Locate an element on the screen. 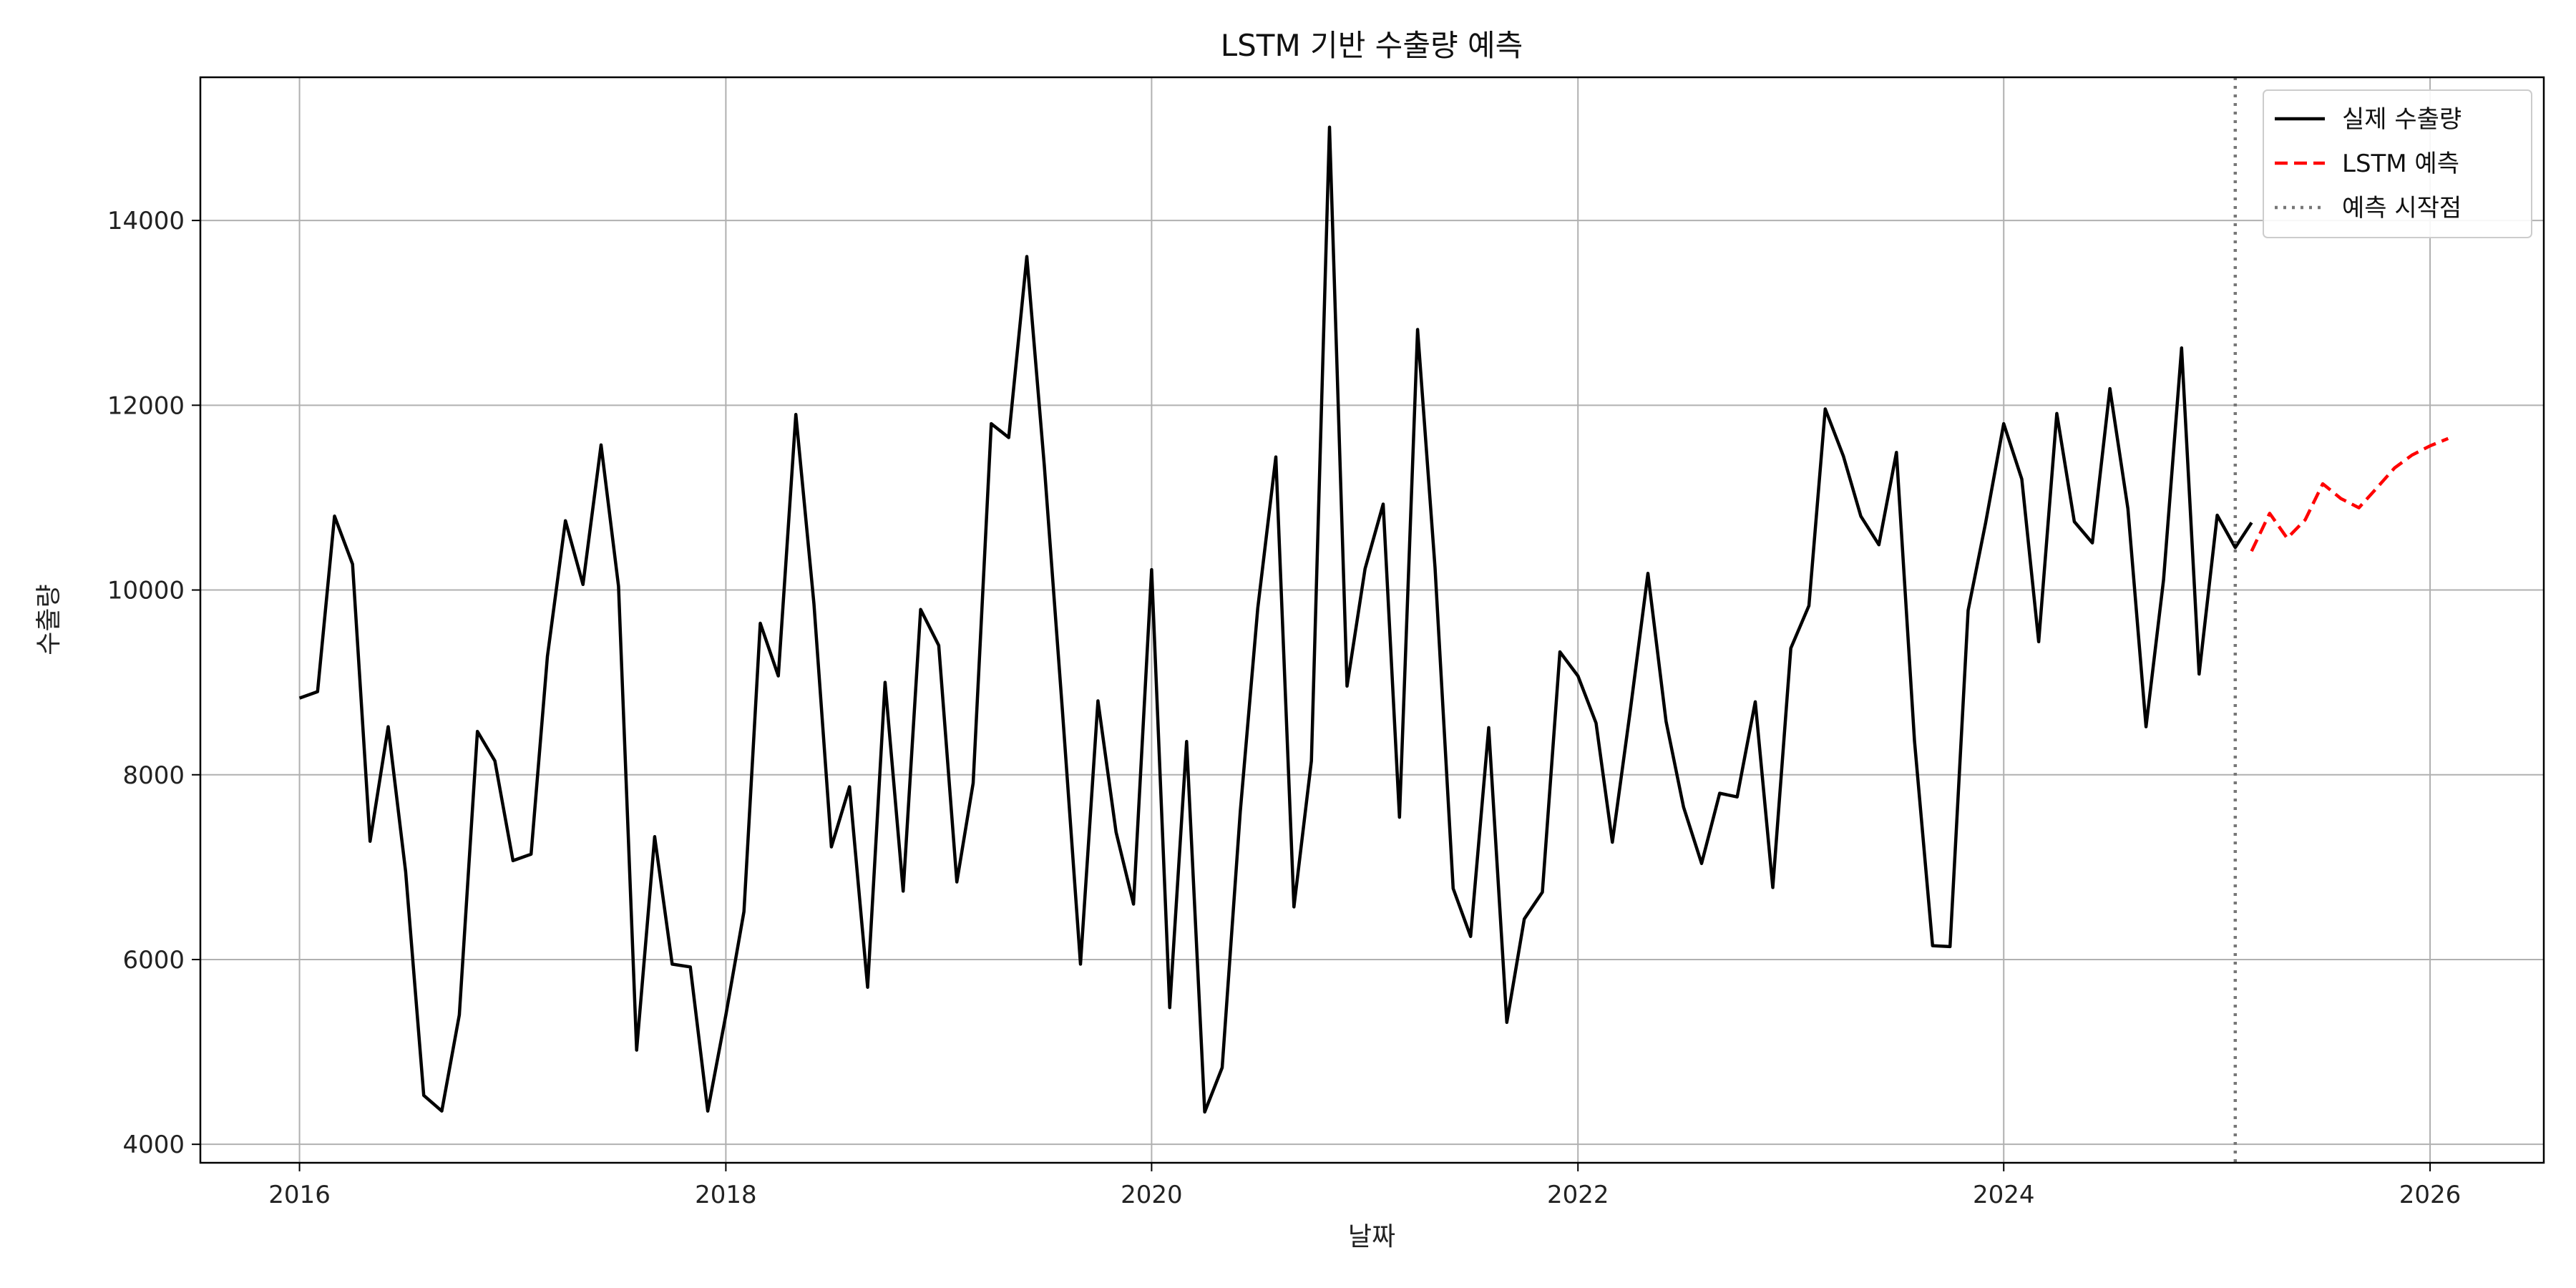 The image size is (2576, 1288). x-tick-label: 2024 is located at coordinates (2004, 1195).